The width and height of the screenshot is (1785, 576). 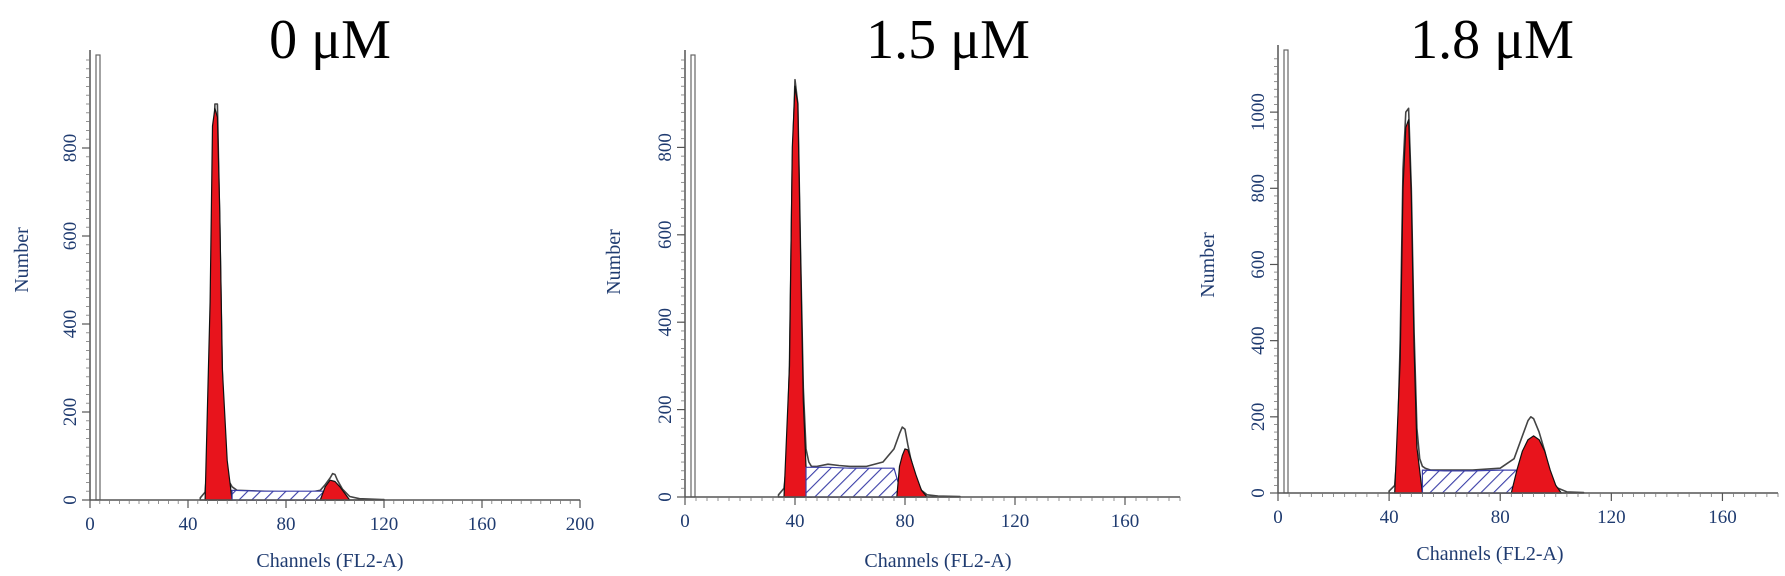 What do you see at coordinates (948, 40) in the screenshot?
I see `panel-title: 1.5 μM` at bounding box center [948, 40].